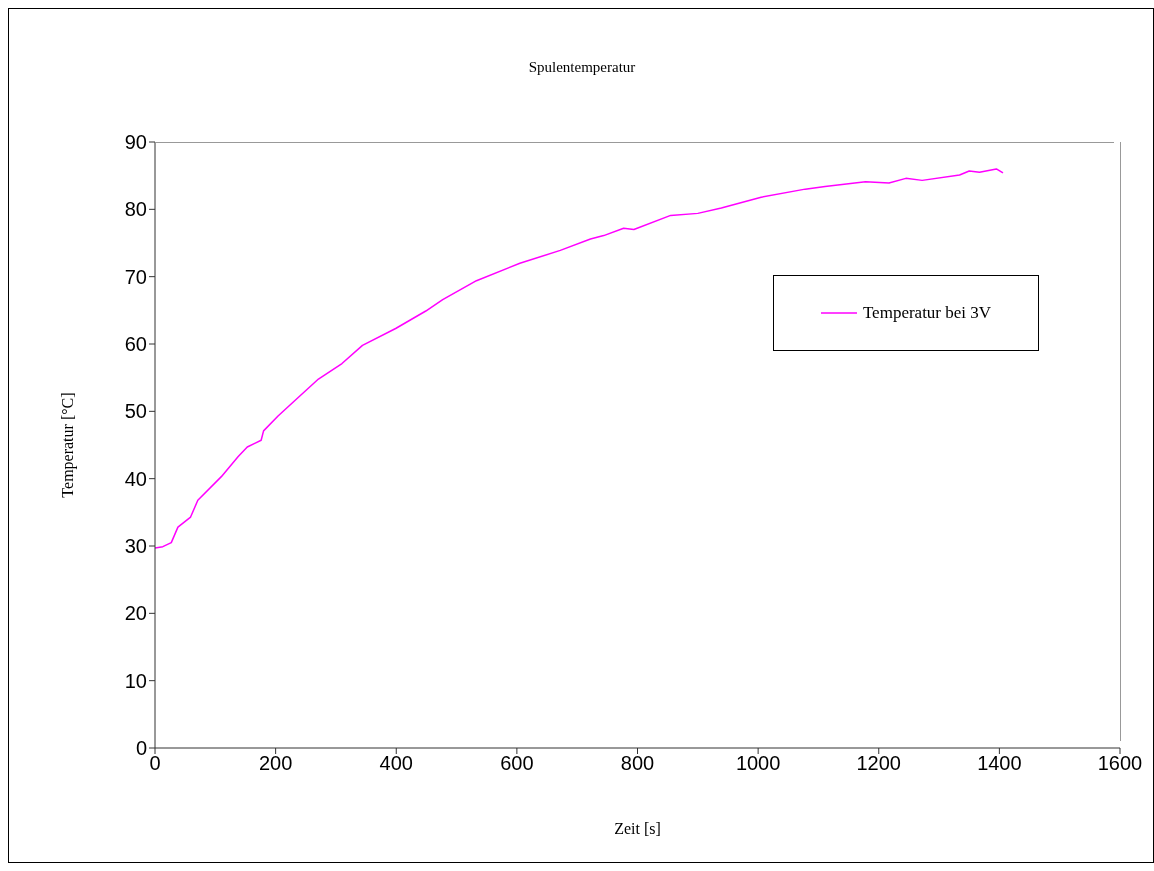 This screenshot has width=1154, height=871. Describe the element at coordinates (67, 445) in the screenshot. I see `y-axis-title: Temperatur [°C]` at that location.